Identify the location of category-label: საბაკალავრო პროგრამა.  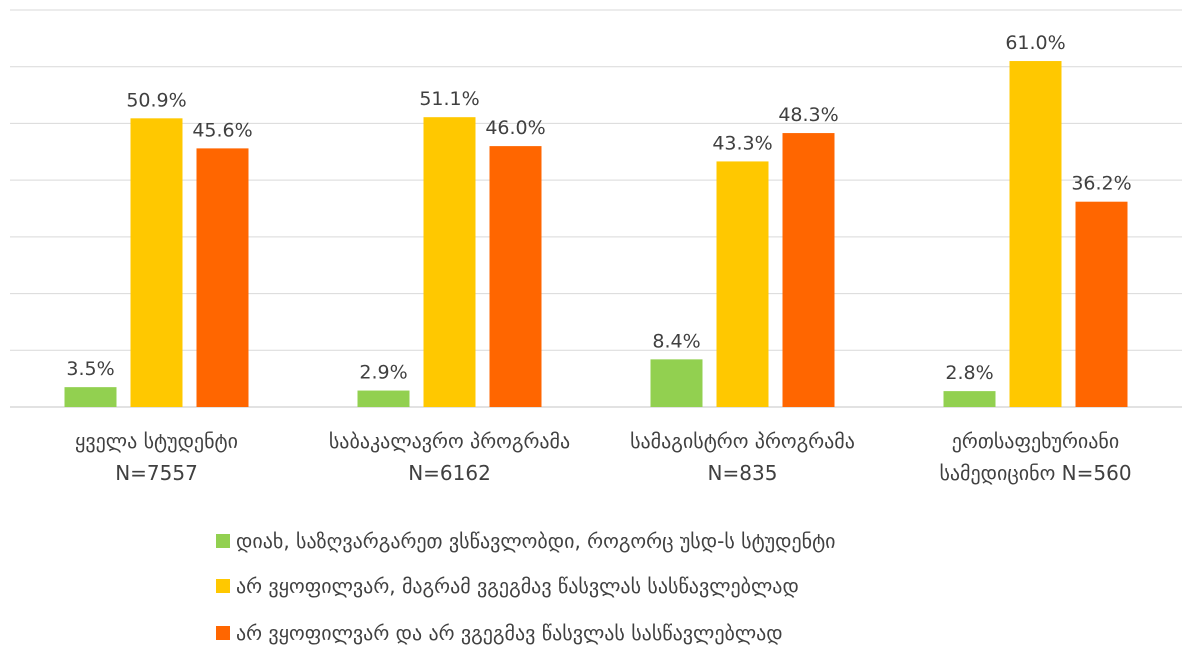
(449, 441).